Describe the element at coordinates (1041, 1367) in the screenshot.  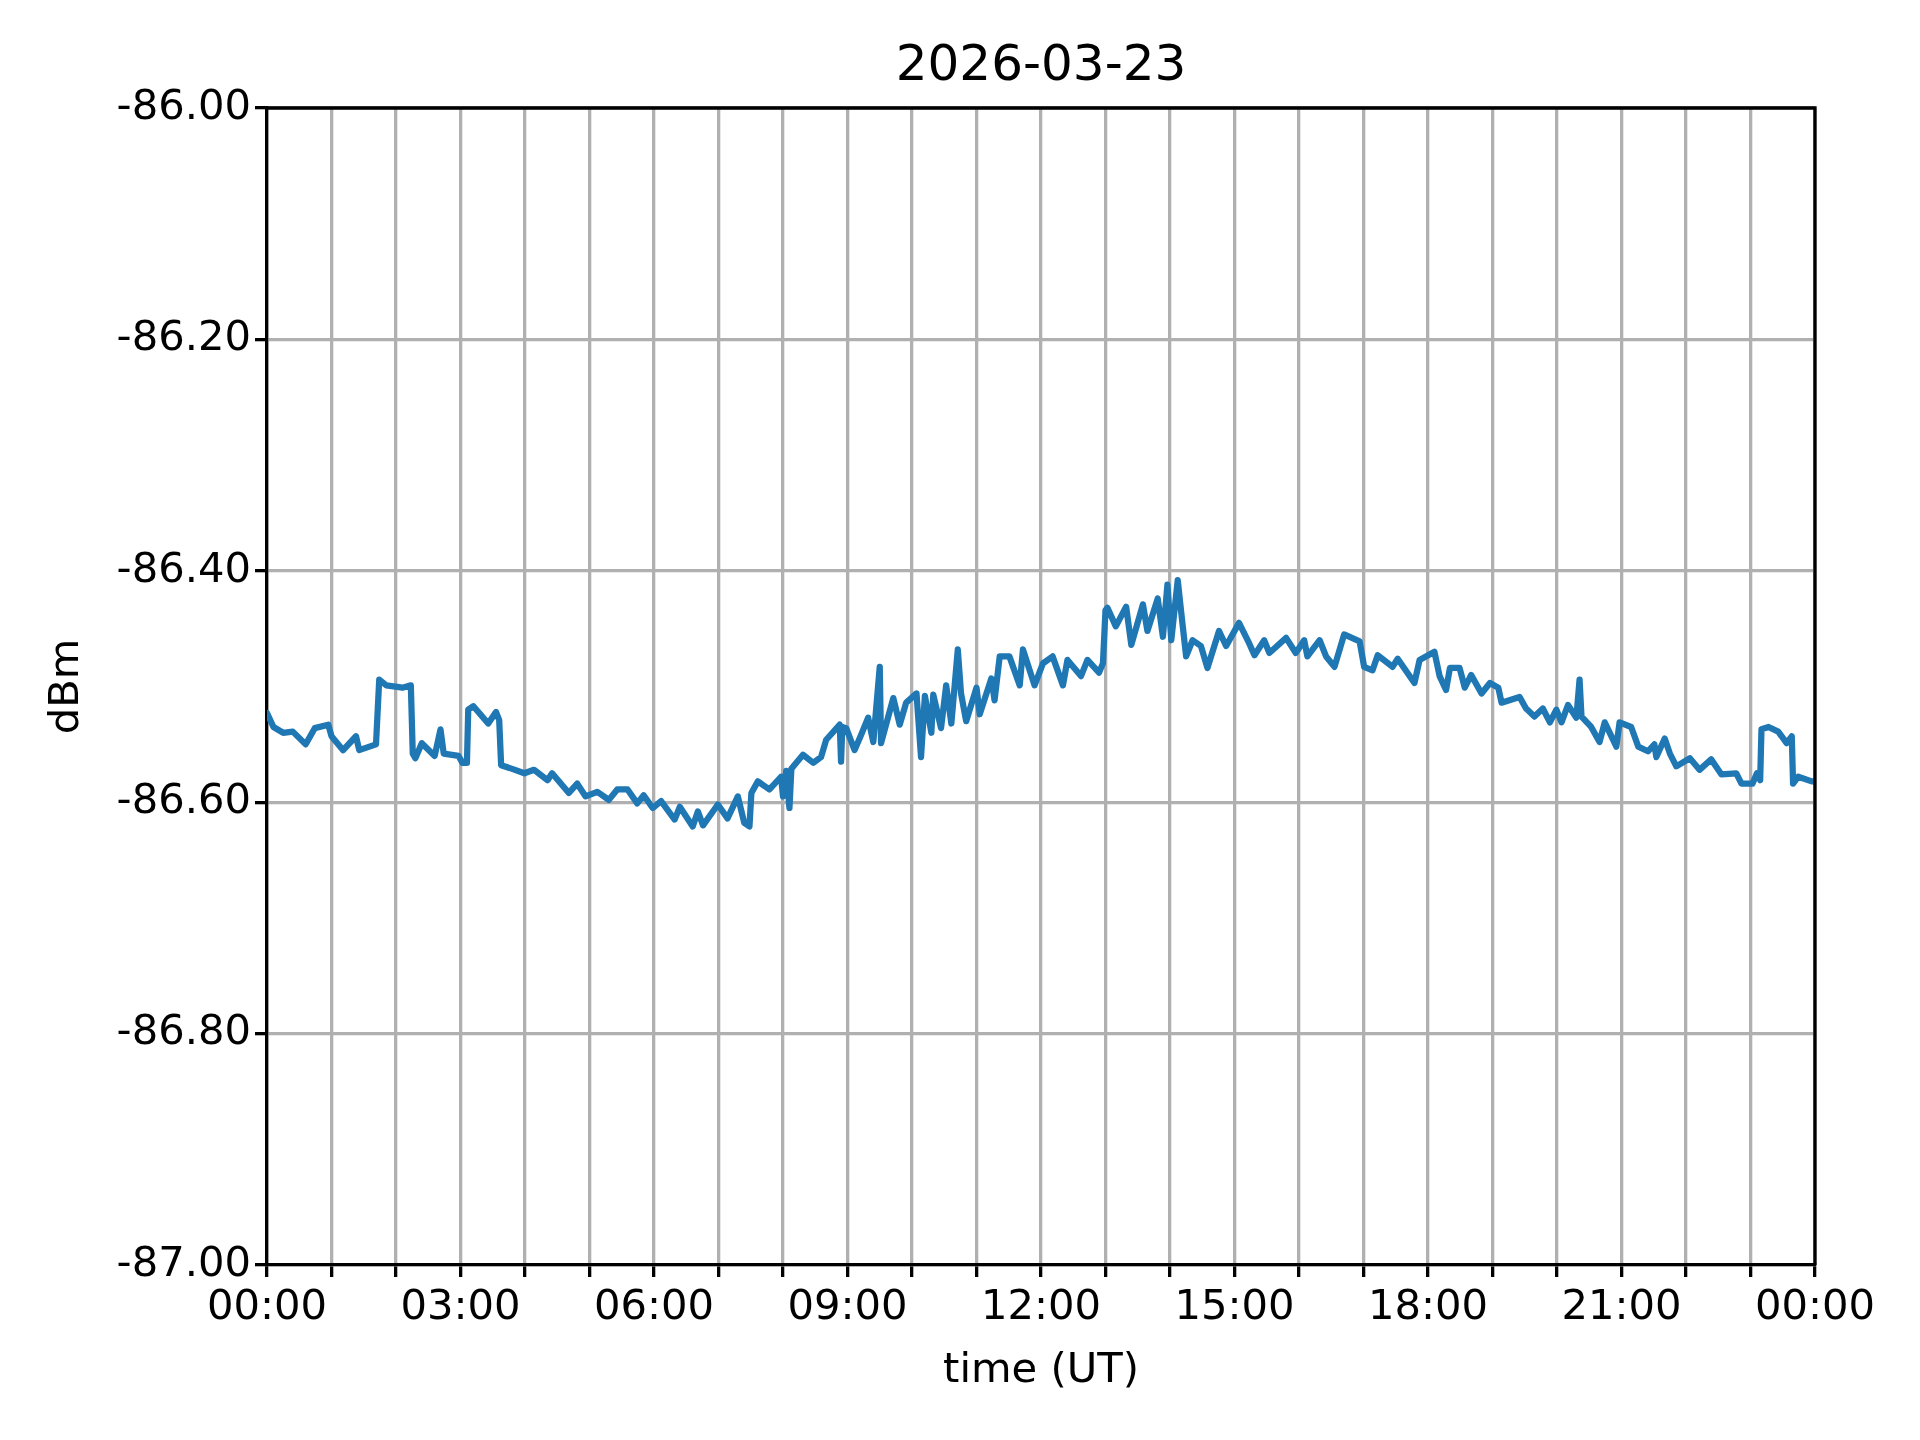
I see `x-axis-title: time (UT)` at that location.